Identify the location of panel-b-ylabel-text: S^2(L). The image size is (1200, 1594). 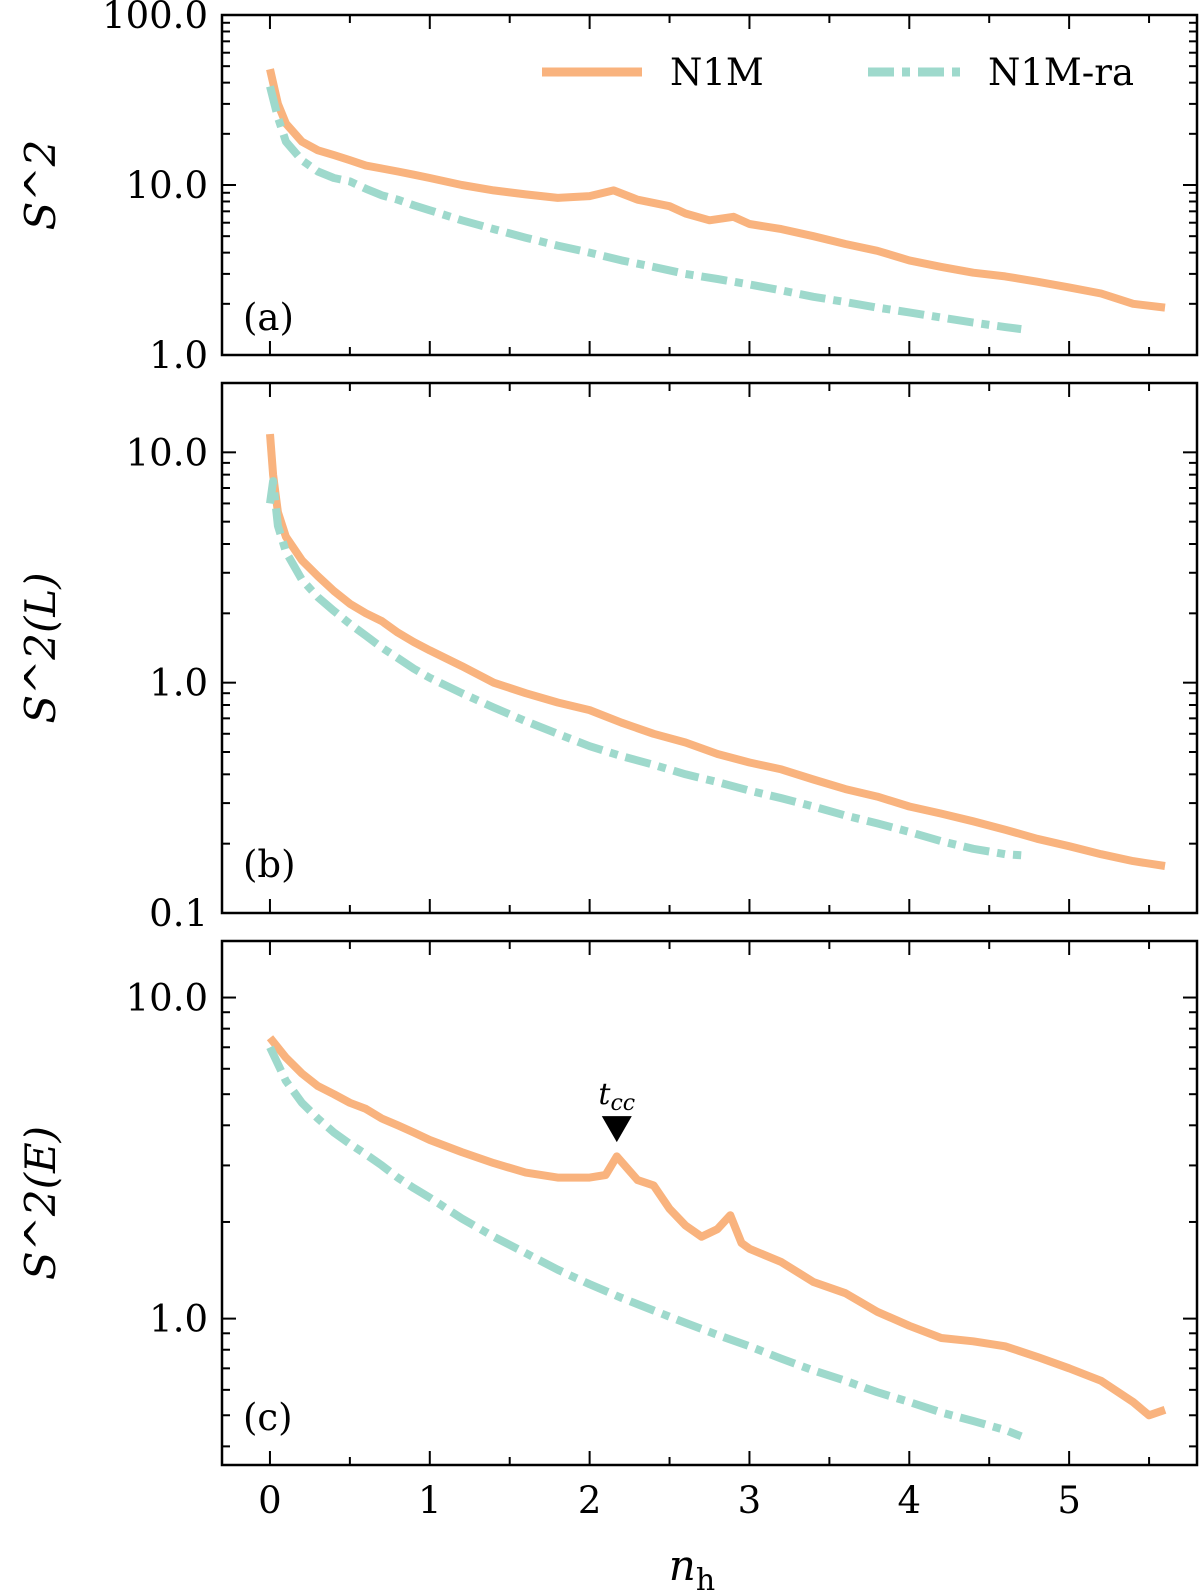
(40, 647).